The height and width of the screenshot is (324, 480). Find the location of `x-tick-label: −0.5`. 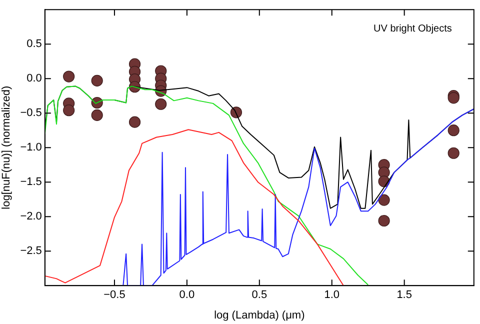

x-tick-label: −0.5 is located at coordinates (115, 295).